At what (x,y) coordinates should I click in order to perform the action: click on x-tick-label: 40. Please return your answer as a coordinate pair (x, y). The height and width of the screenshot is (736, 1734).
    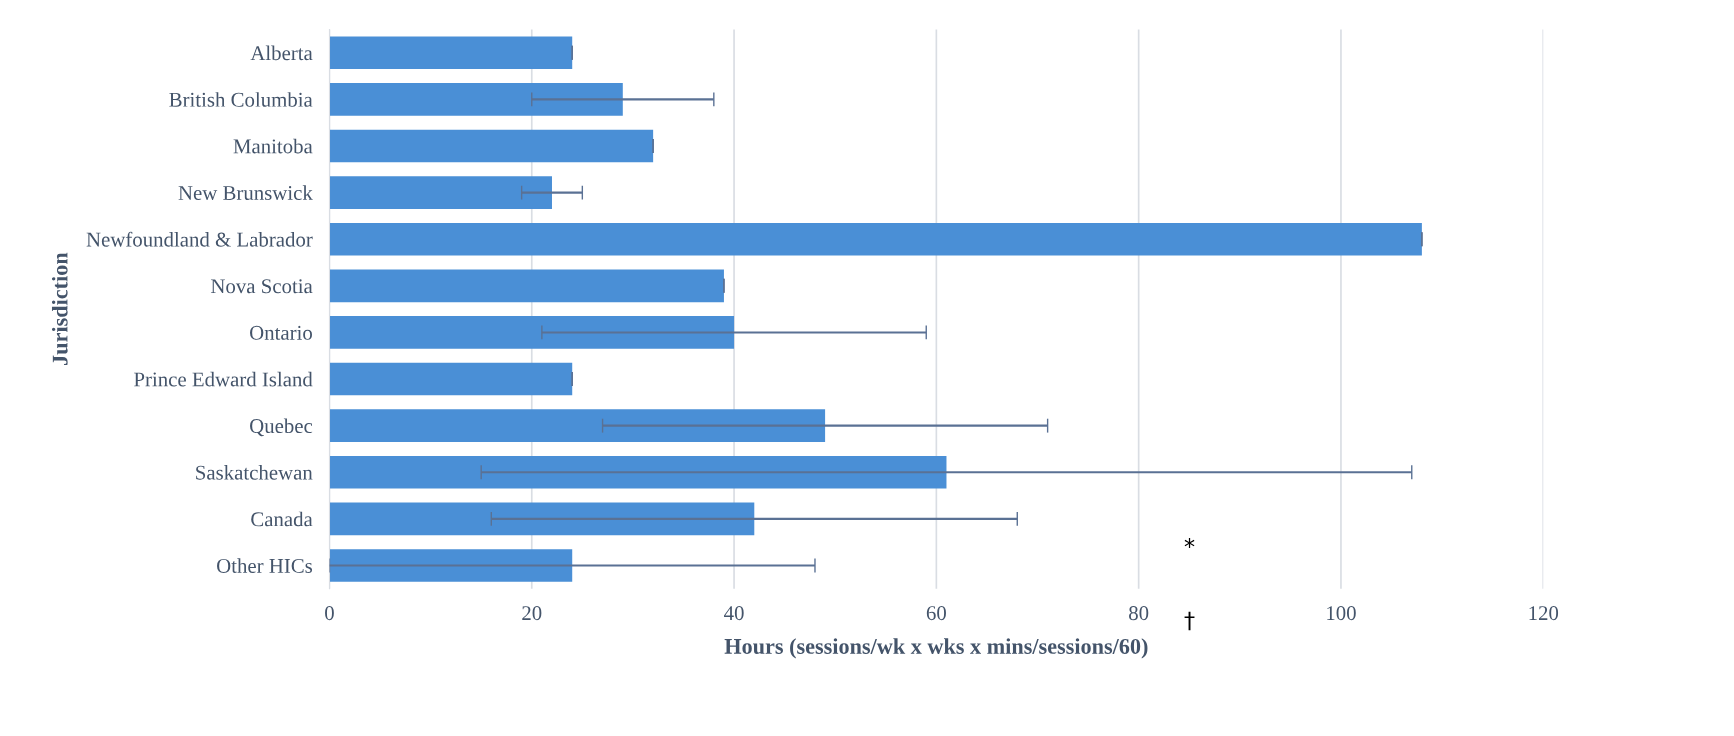
    Looking at the image, I should click on (734, 613).